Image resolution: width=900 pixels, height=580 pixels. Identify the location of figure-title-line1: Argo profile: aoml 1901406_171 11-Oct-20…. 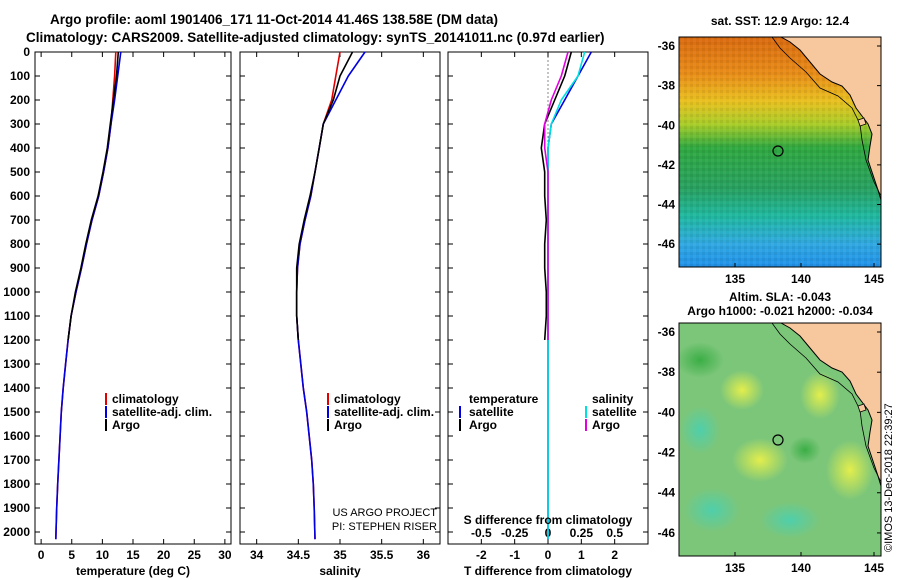
(274, 19).